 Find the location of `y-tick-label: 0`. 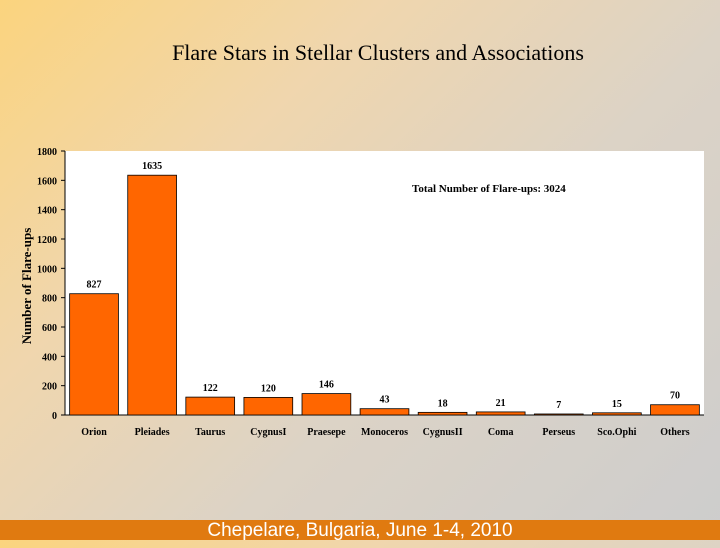

y-tick-label: 0 is located at coordinates (54, 416).